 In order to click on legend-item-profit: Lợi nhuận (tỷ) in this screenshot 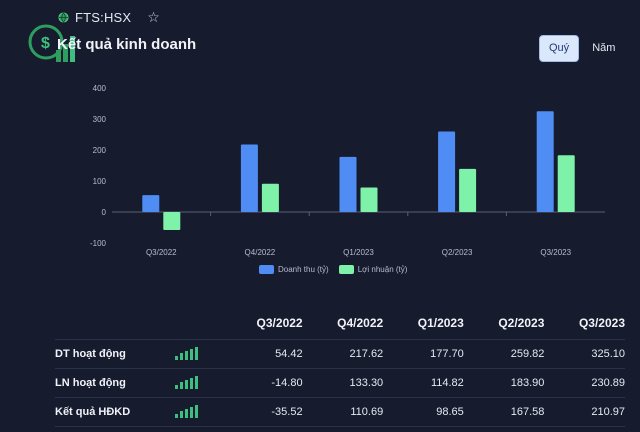, I will do `click(373, 269)`.